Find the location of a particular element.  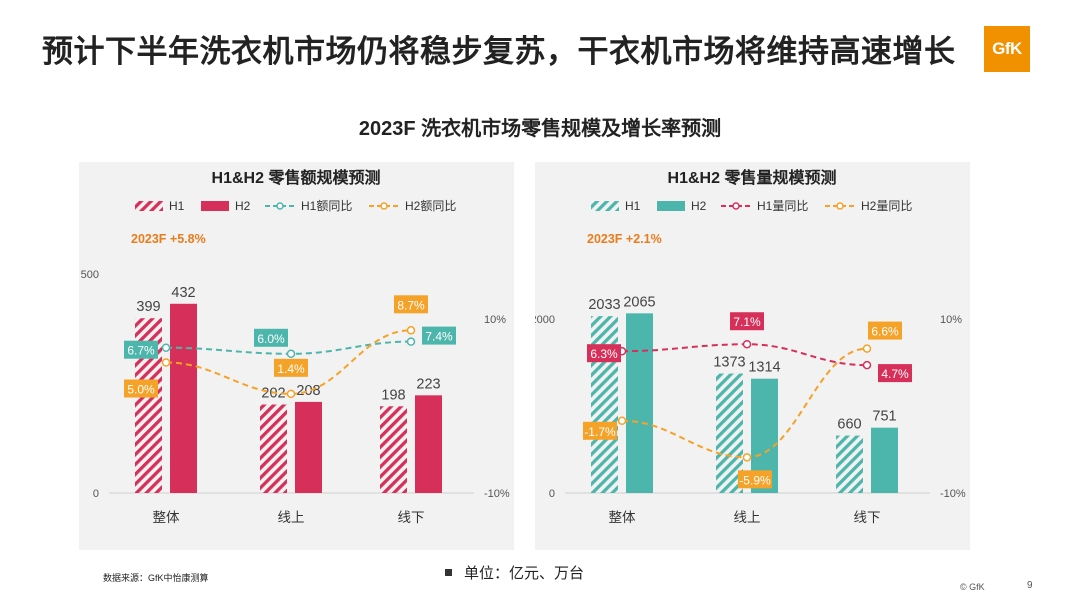

yoy-label: 6.6% is located at coordinates (885, 332).